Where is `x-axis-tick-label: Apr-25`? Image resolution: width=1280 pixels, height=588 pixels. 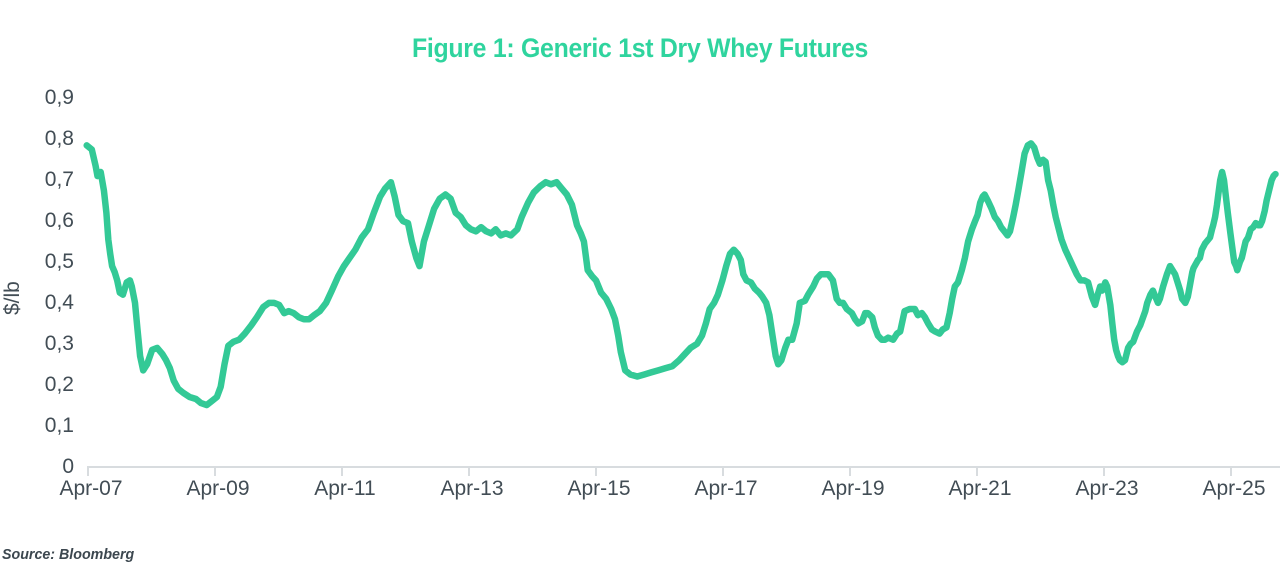
x-axis-tick-label: Apr-25 is located at coordinates (1234, 488).